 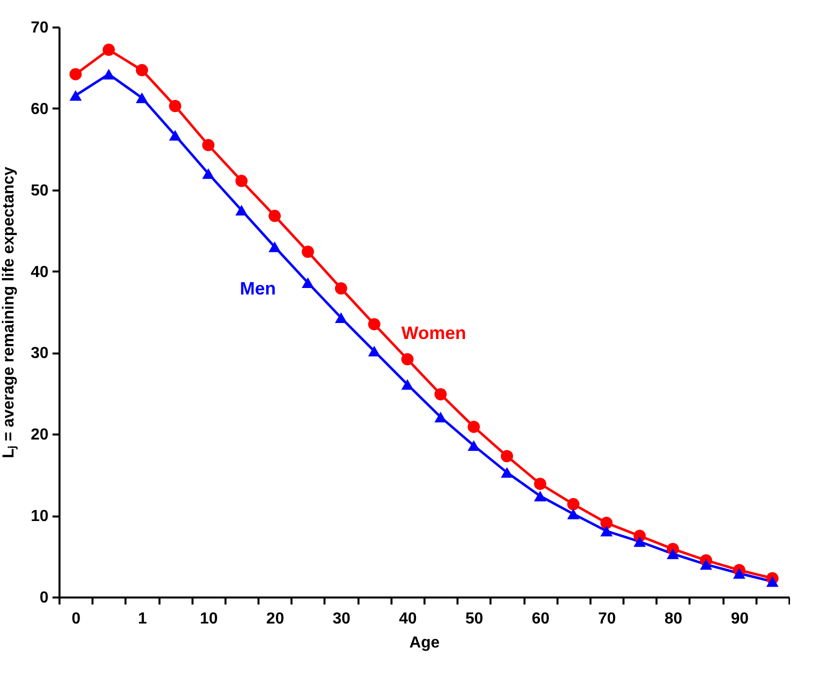 I want to click on y-tick-label: 60, so click(x=39, y=109).